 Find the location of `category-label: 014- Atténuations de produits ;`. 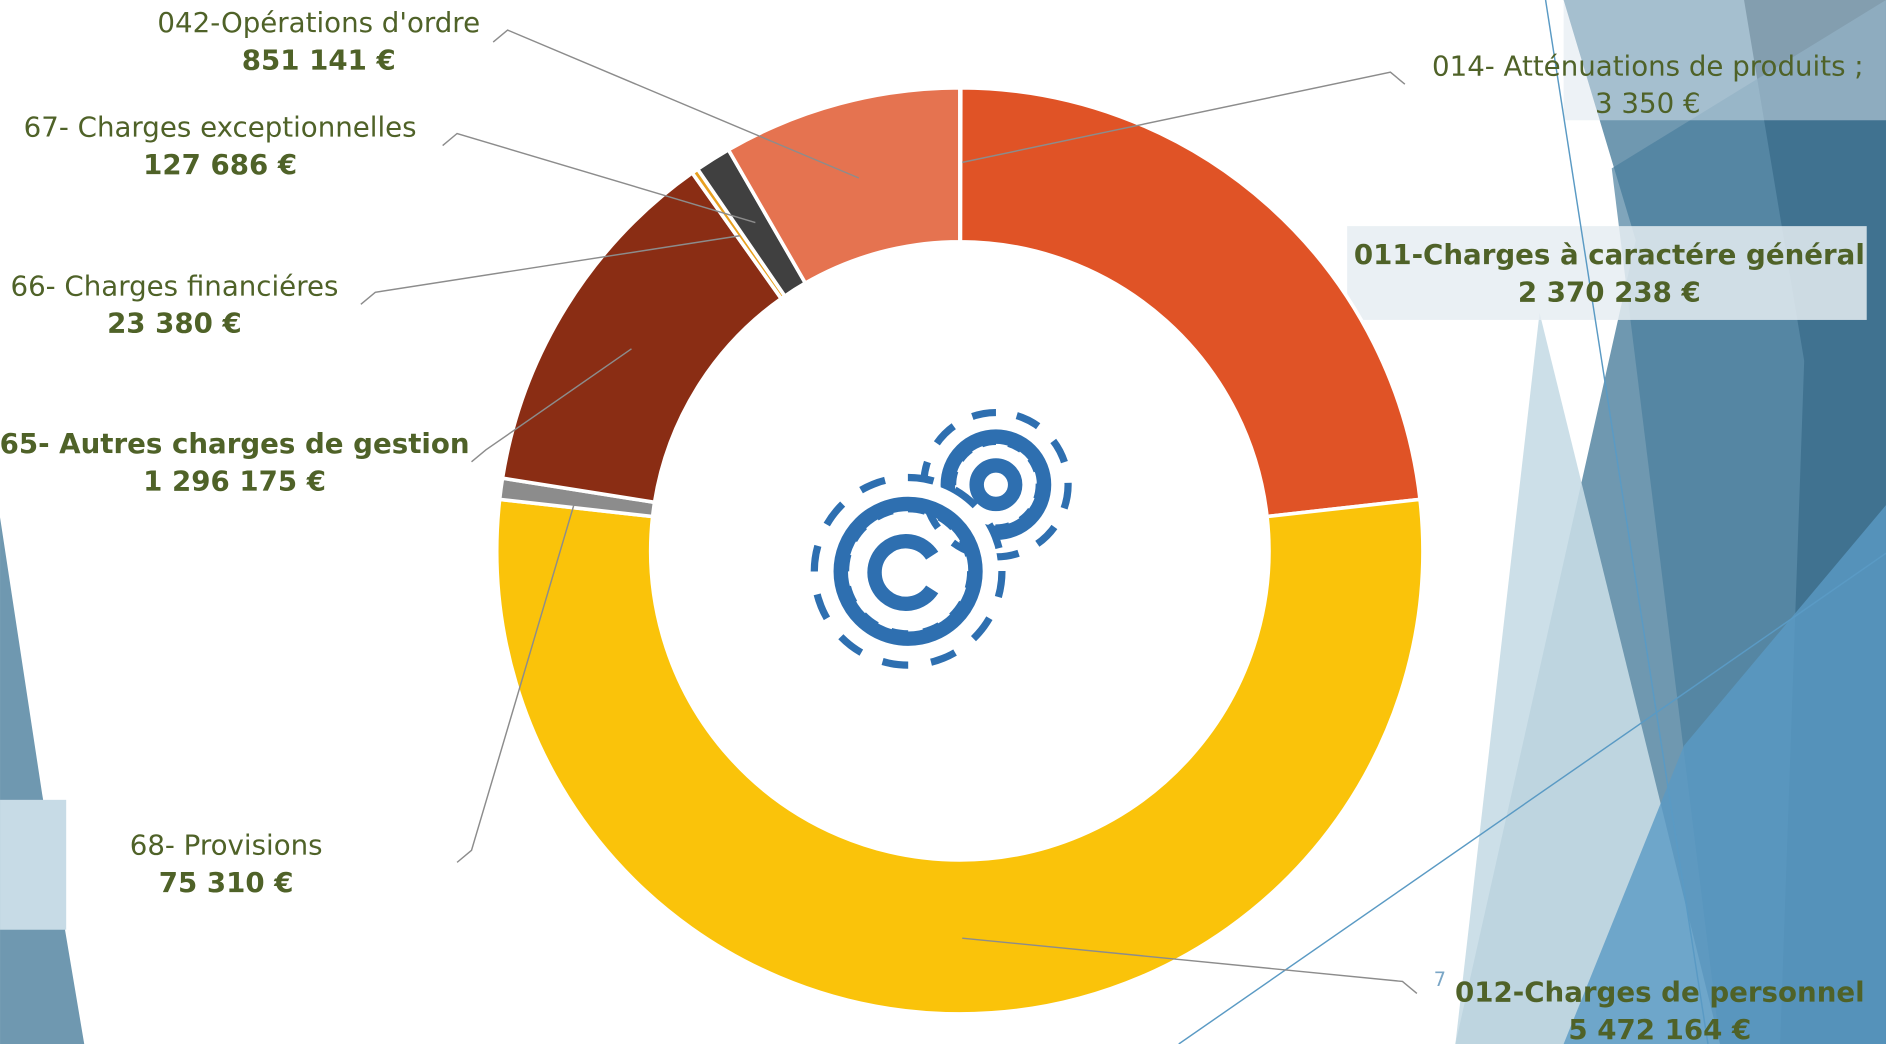

category-label: 014- Atténuations de produits ; is located at coordinates (1648, 65).